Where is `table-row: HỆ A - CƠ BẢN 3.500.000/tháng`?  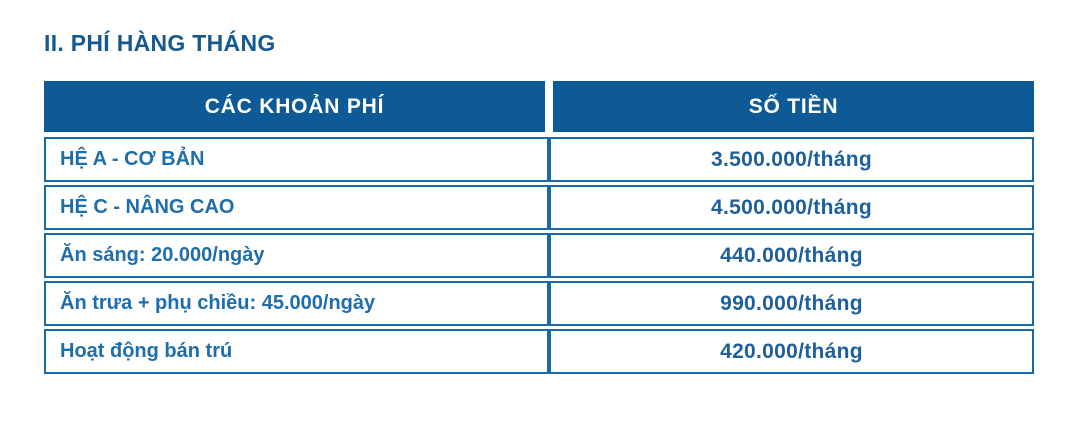
table-row: HỆ A - CƠ BẢN 3.500.000/tháng is located at coordinates (539, 159).